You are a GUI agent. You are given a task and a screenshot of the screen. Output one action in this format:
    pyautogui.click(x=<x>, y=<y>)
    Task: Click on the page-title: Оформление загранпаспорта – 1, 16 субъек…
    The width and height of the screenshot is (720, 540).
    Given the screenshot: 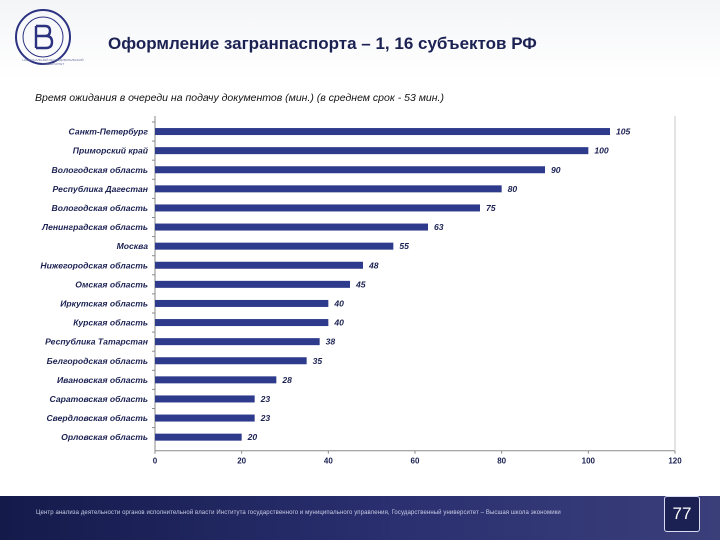 What is the action you would take?
    pyautogui.click(x=322, y=43)
    